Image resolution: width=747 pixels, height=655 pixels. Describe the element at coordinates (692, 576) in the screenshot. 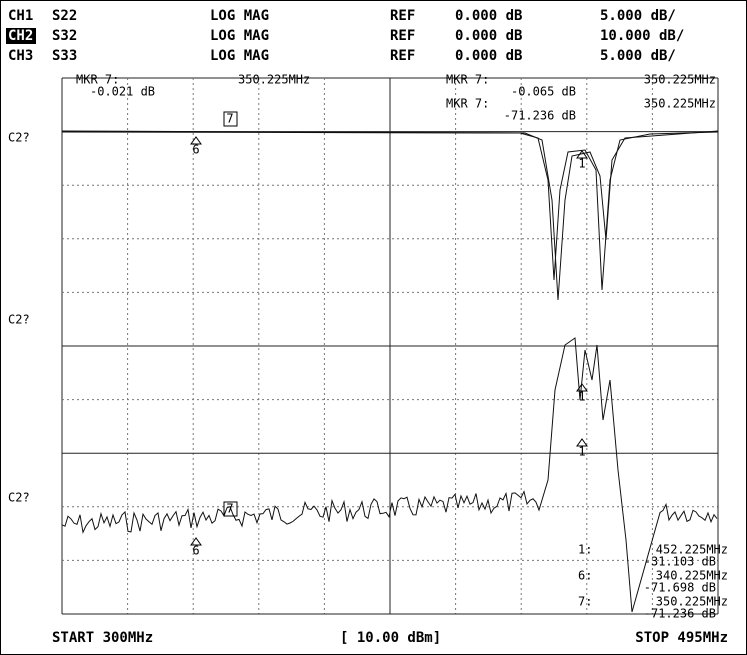

I see `list-freq: 340.225MHz` at that location.